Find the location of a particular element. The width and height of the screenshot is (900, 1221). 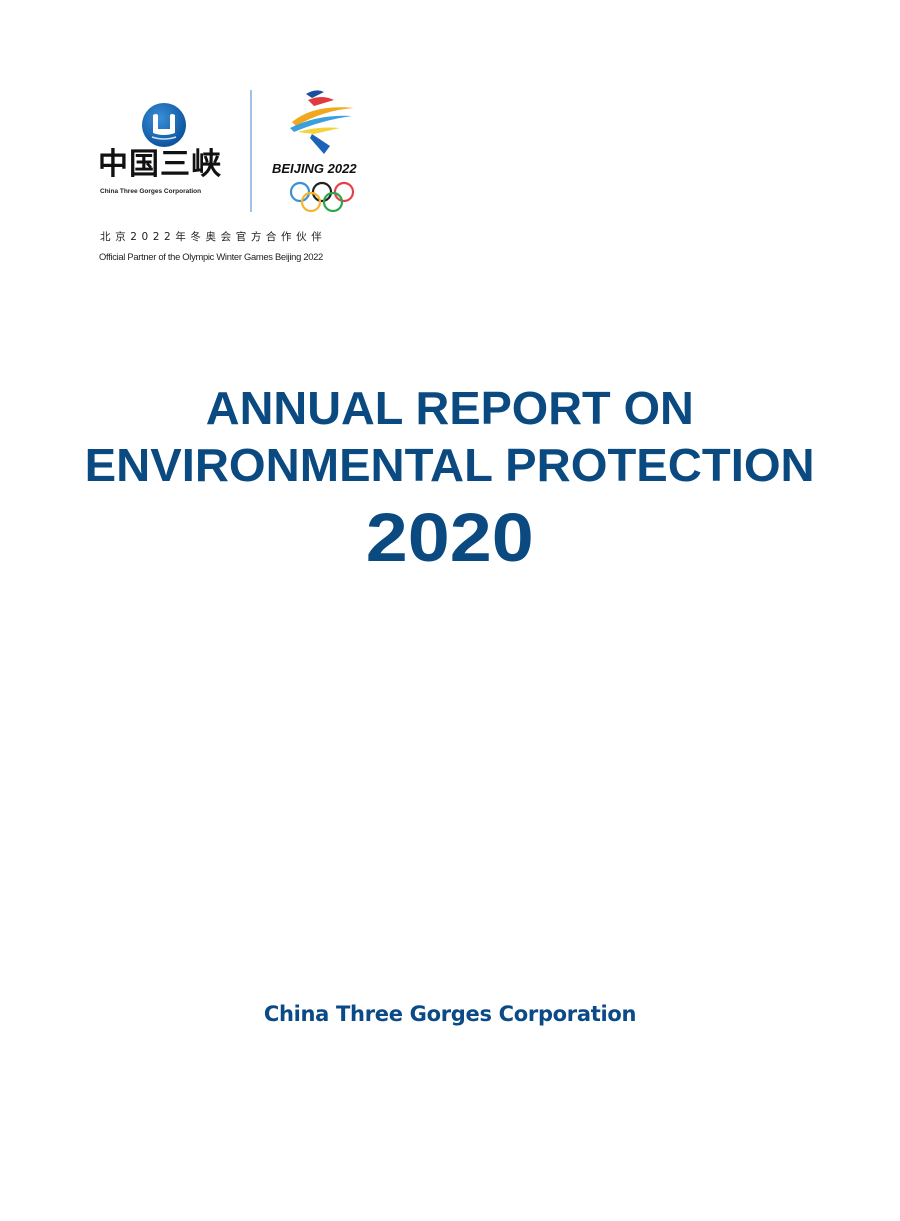

title-line-1-row: ANNUAL REPORT ON is located at coordinates (450, 408).